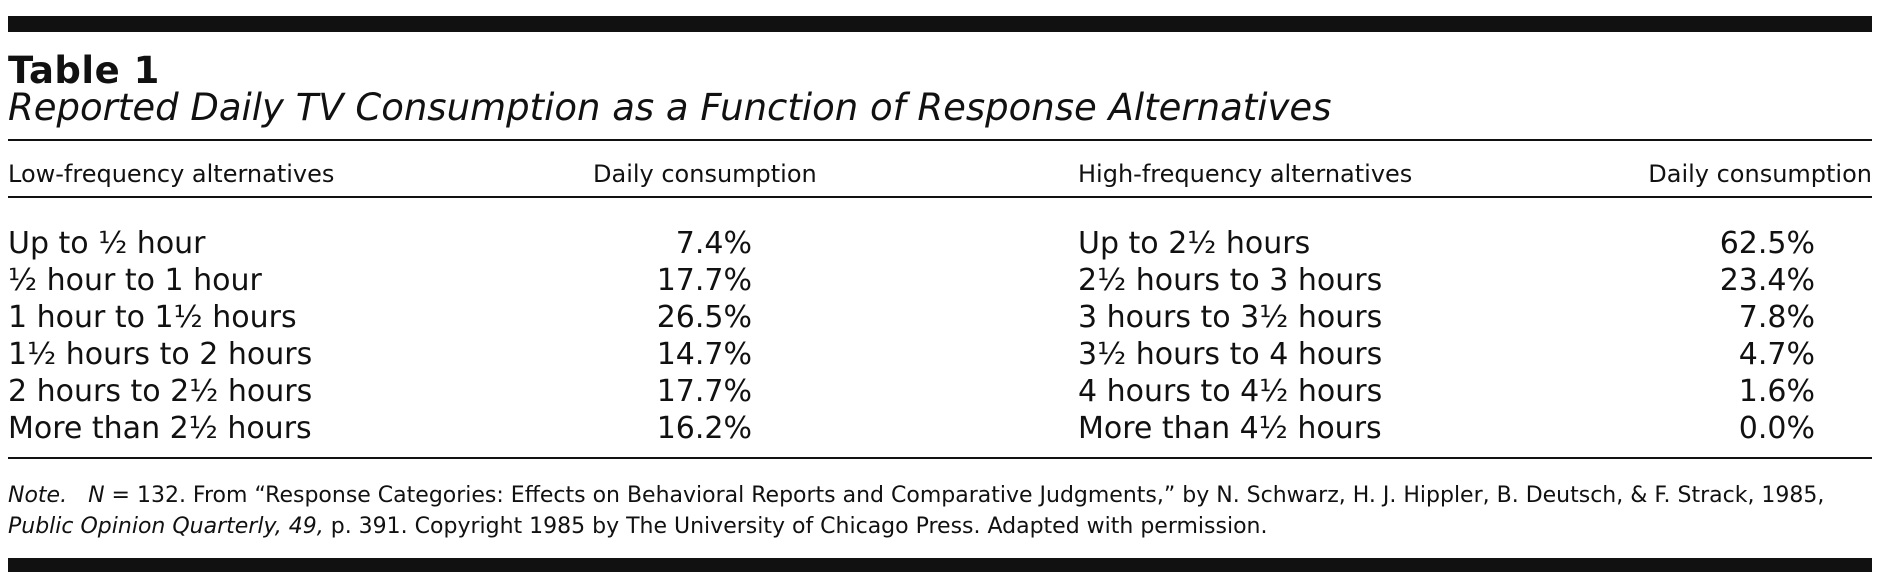  I want to click on high-consumption-cell: 4.7%, so click(1776, 354).